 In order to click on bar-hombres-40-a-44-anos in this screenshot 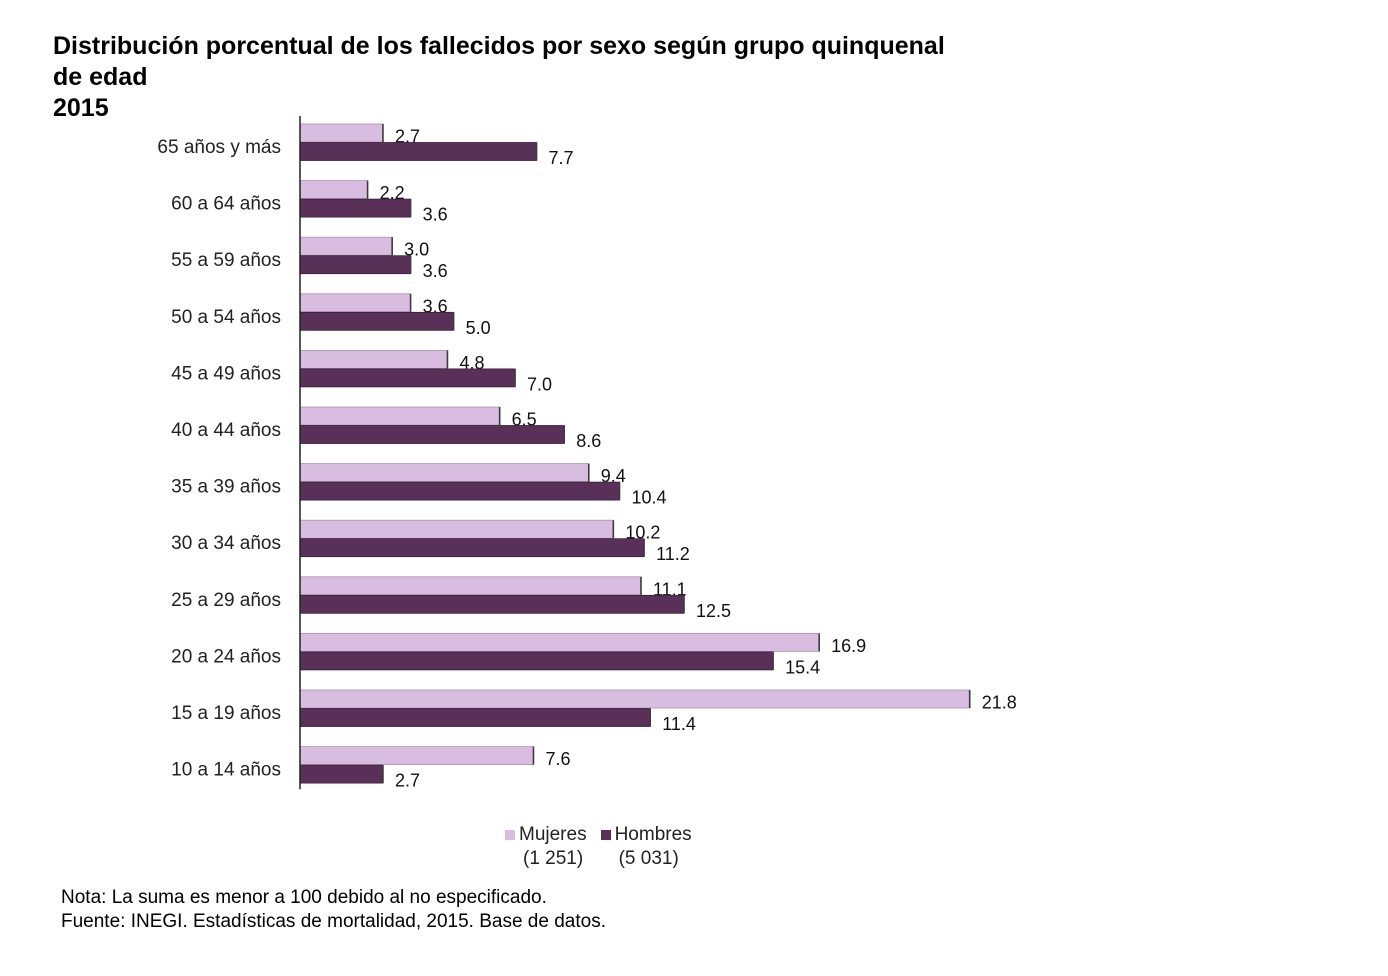, I will do `click(432, 434)`.